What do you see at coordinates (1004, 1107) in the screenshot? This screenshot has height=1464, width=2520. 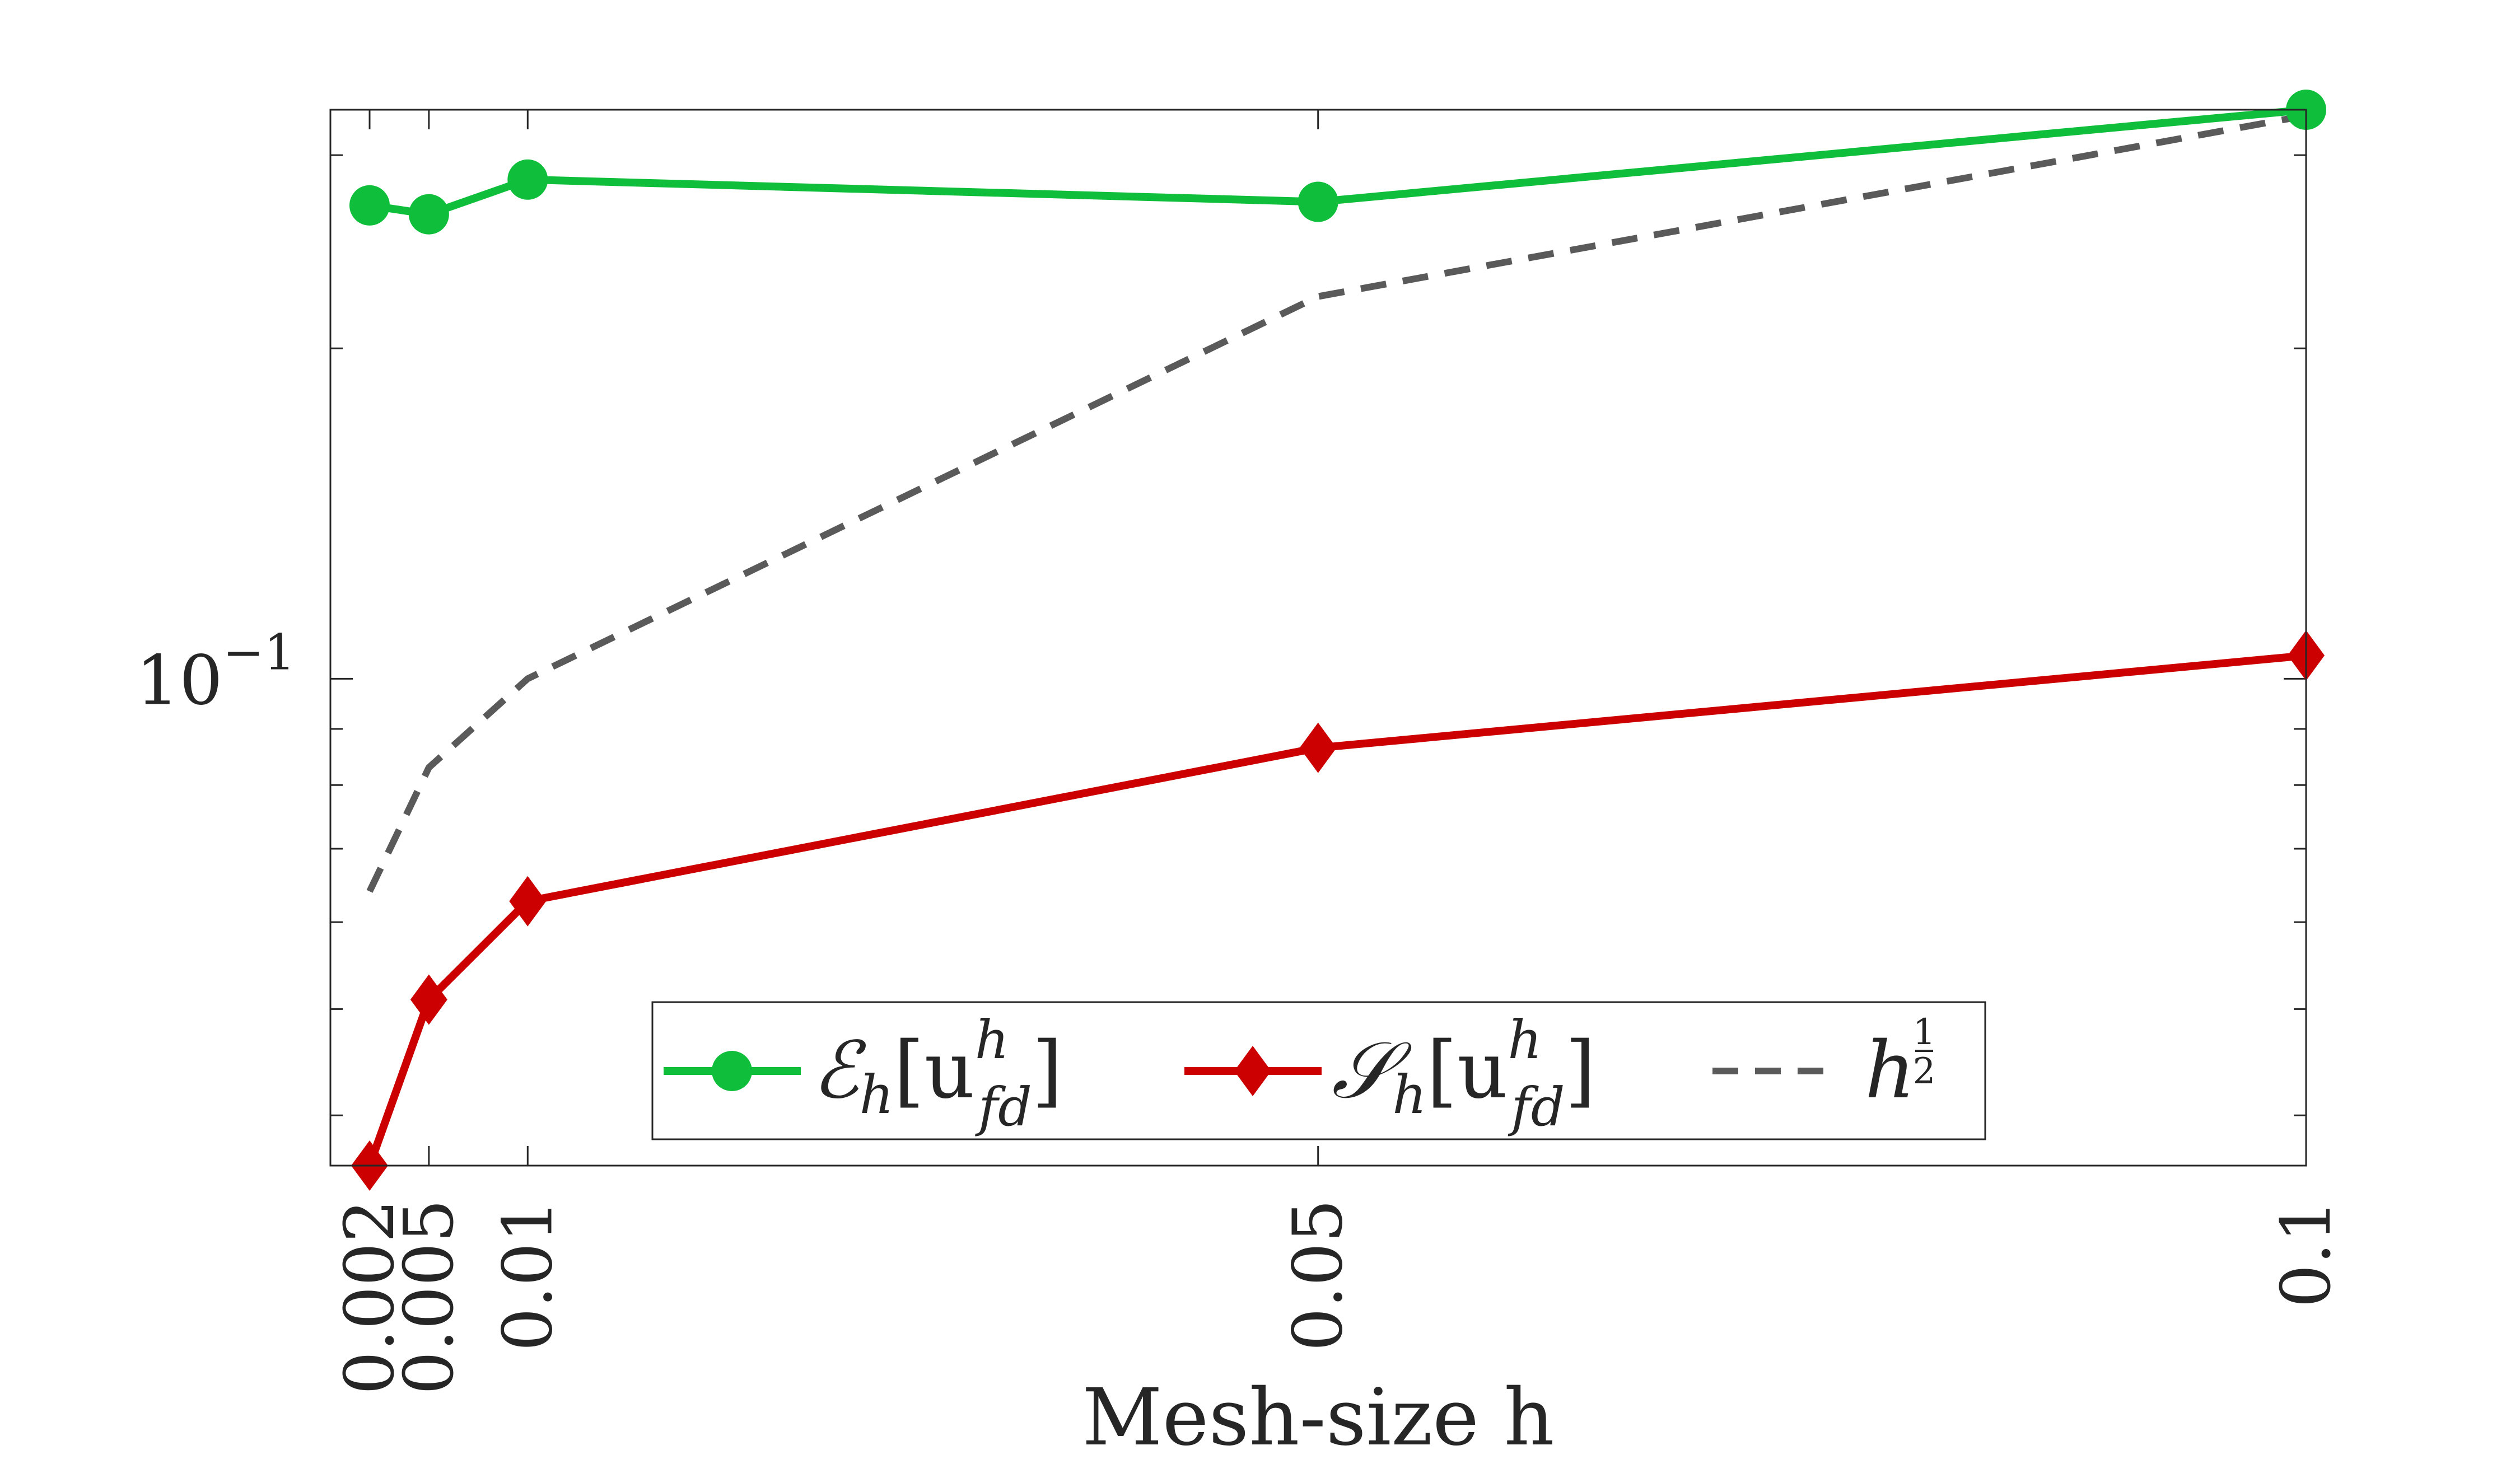 I see `legend-energy-subscript-fd: fd` at bounding box center [1004, 1107].